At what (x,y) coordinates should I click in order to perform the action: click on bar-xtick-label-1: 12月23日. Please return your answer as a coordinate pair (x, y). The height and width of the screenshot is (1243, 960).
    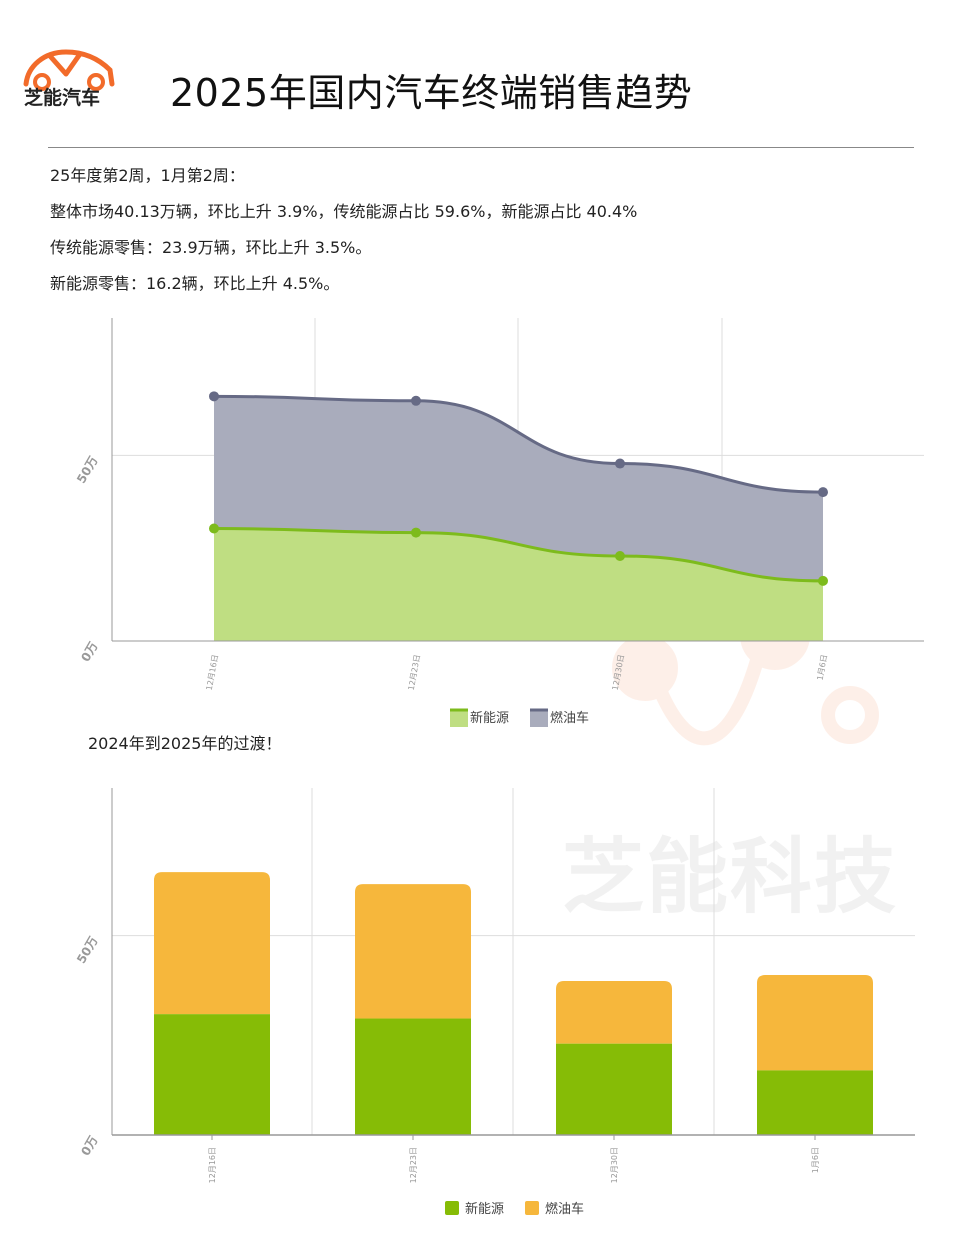
    Looking at the image, I should click on (413, 1165).